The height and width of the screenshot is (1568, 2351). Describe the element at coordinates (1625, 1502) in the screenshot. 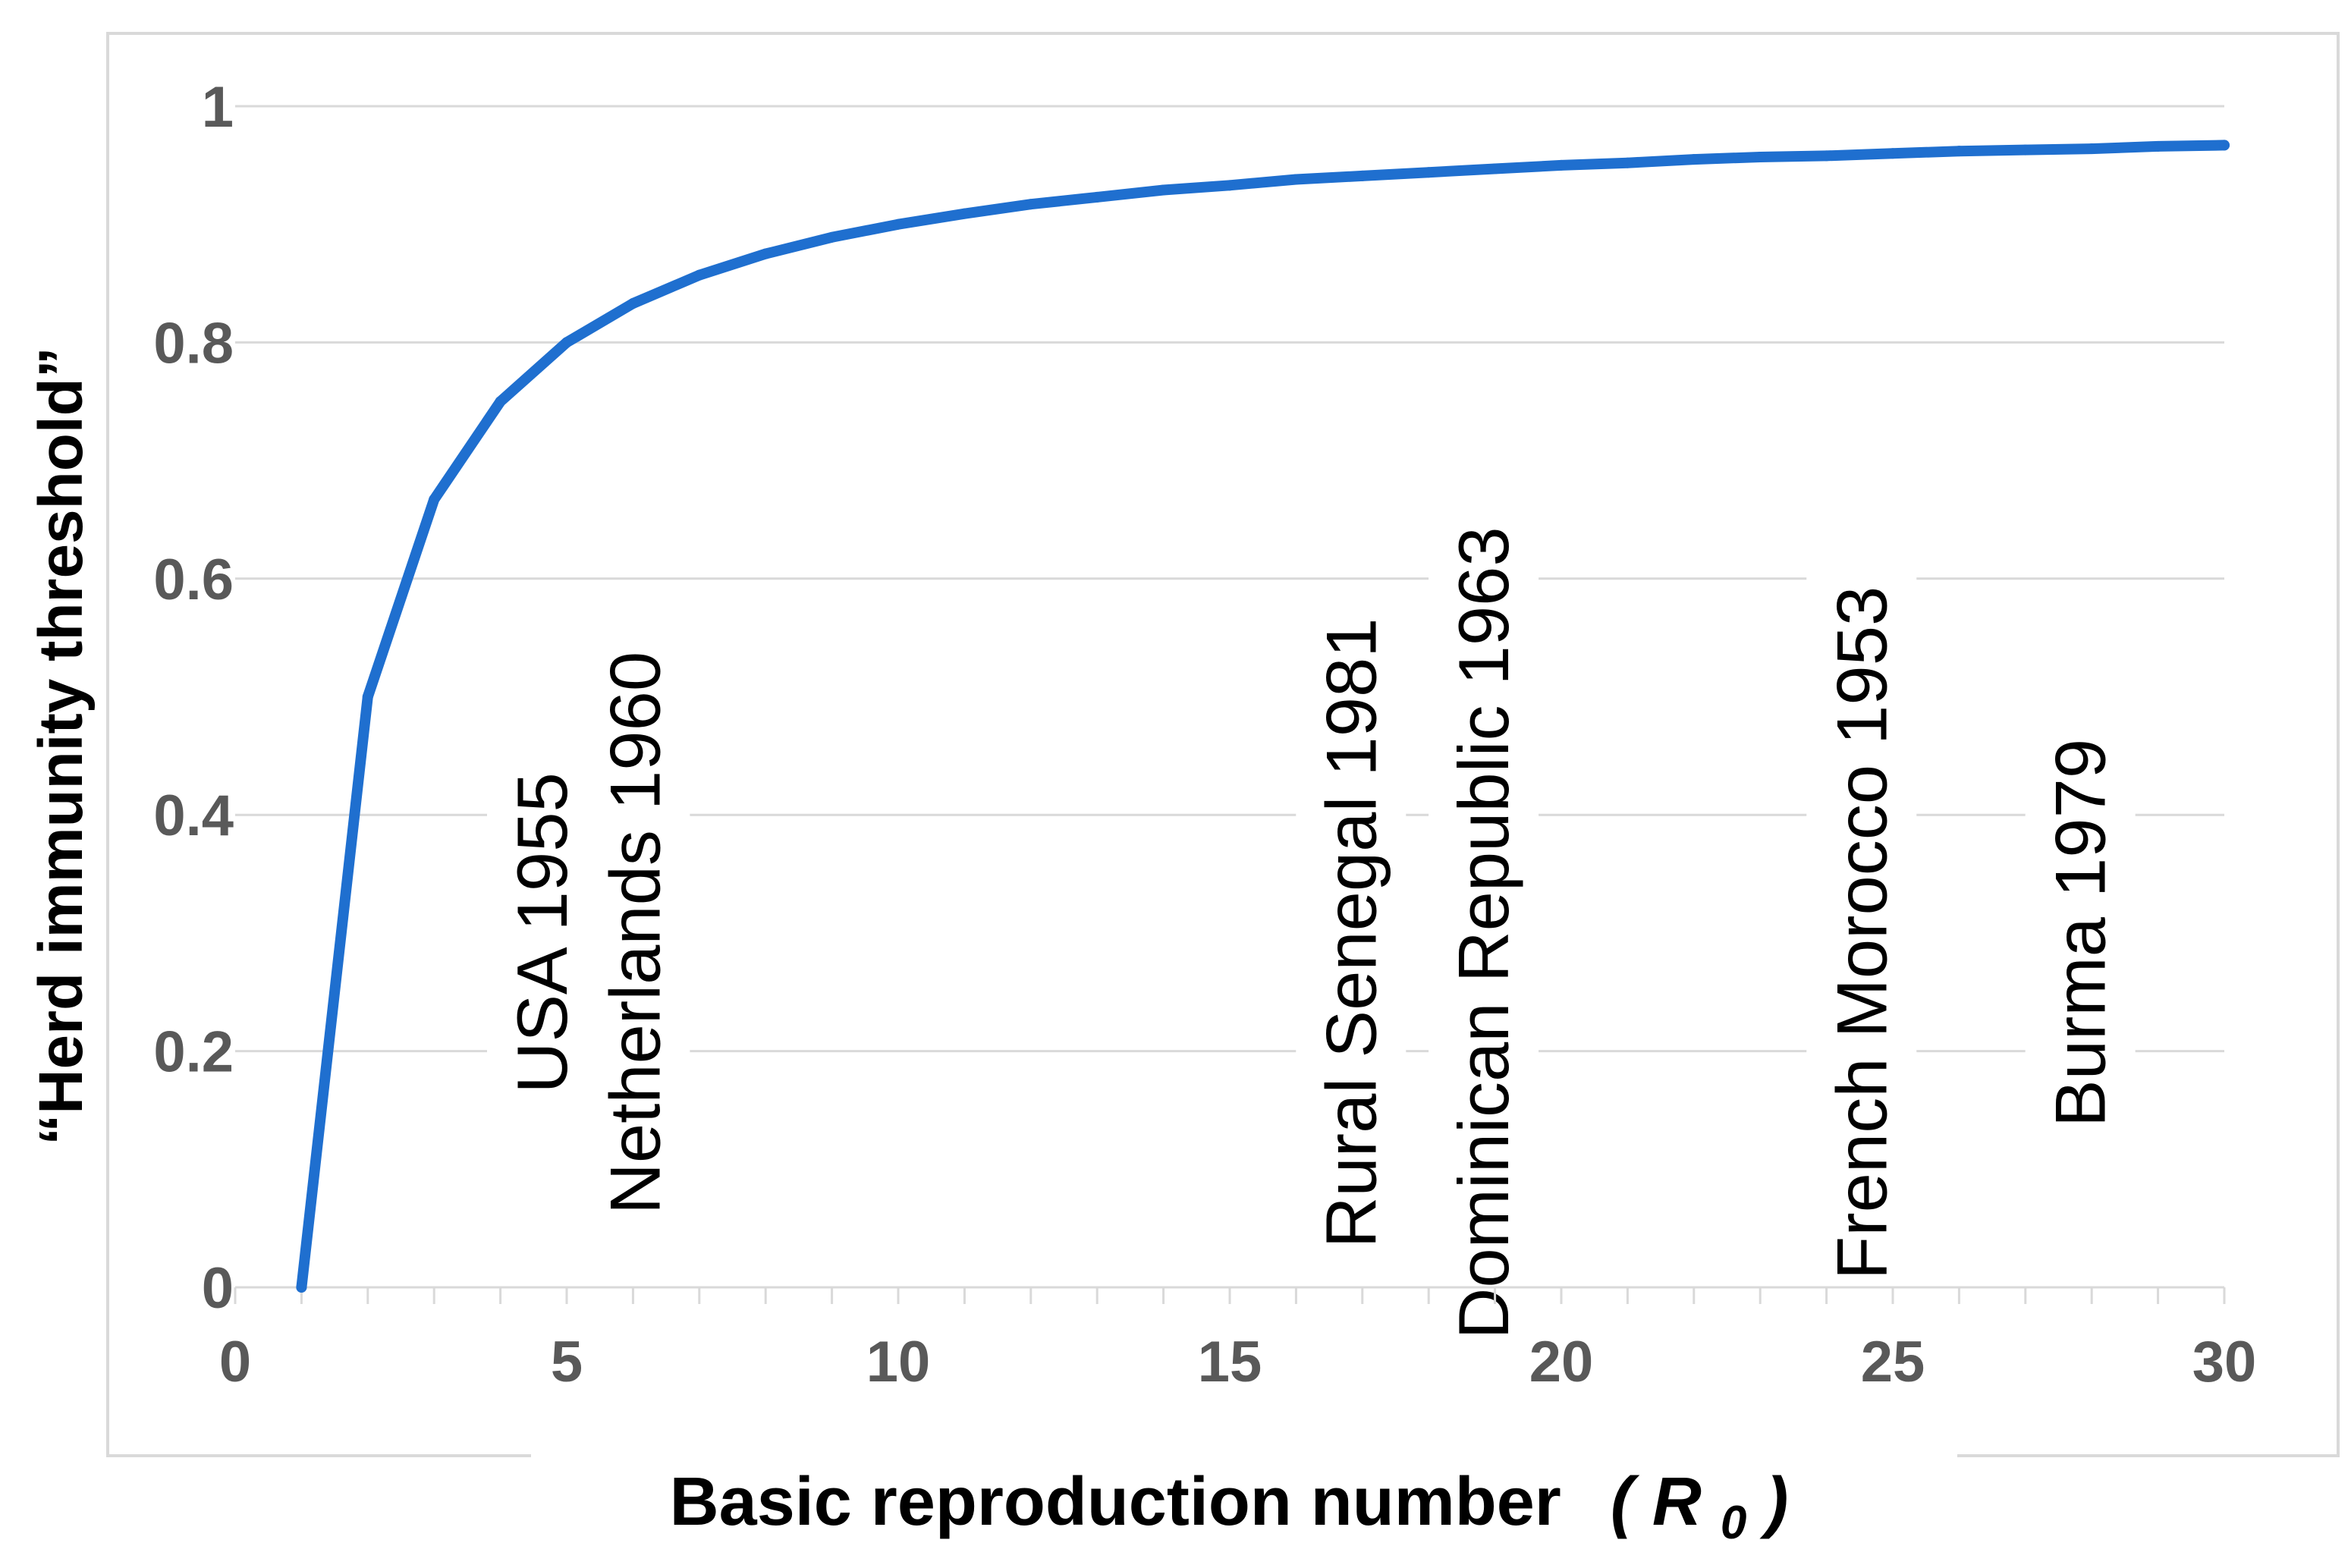

I see `x-axis-label-gap: (` at that location.